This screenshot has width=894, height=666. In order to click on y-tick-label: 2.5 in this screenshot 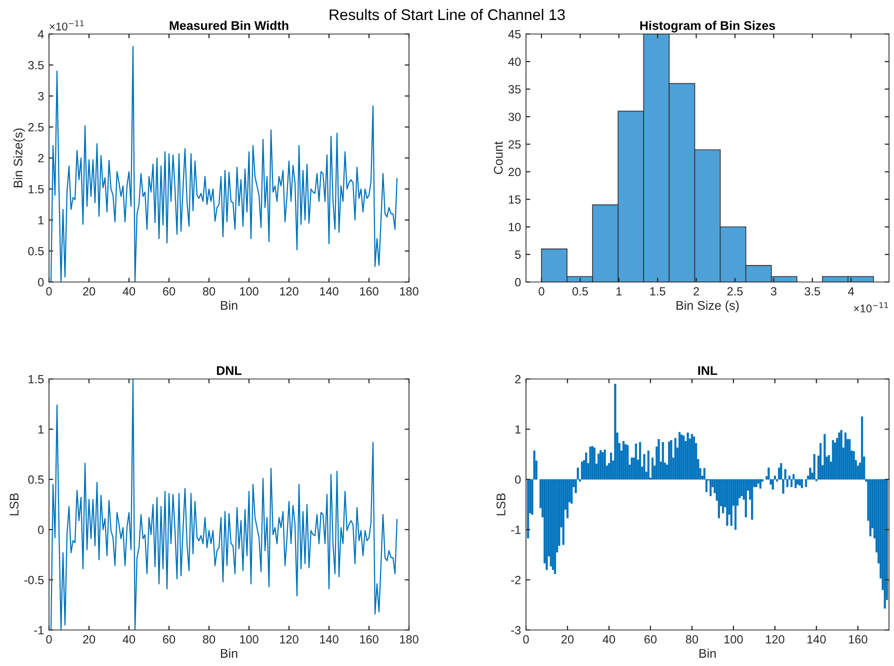, I will do `click(36, 127)`.